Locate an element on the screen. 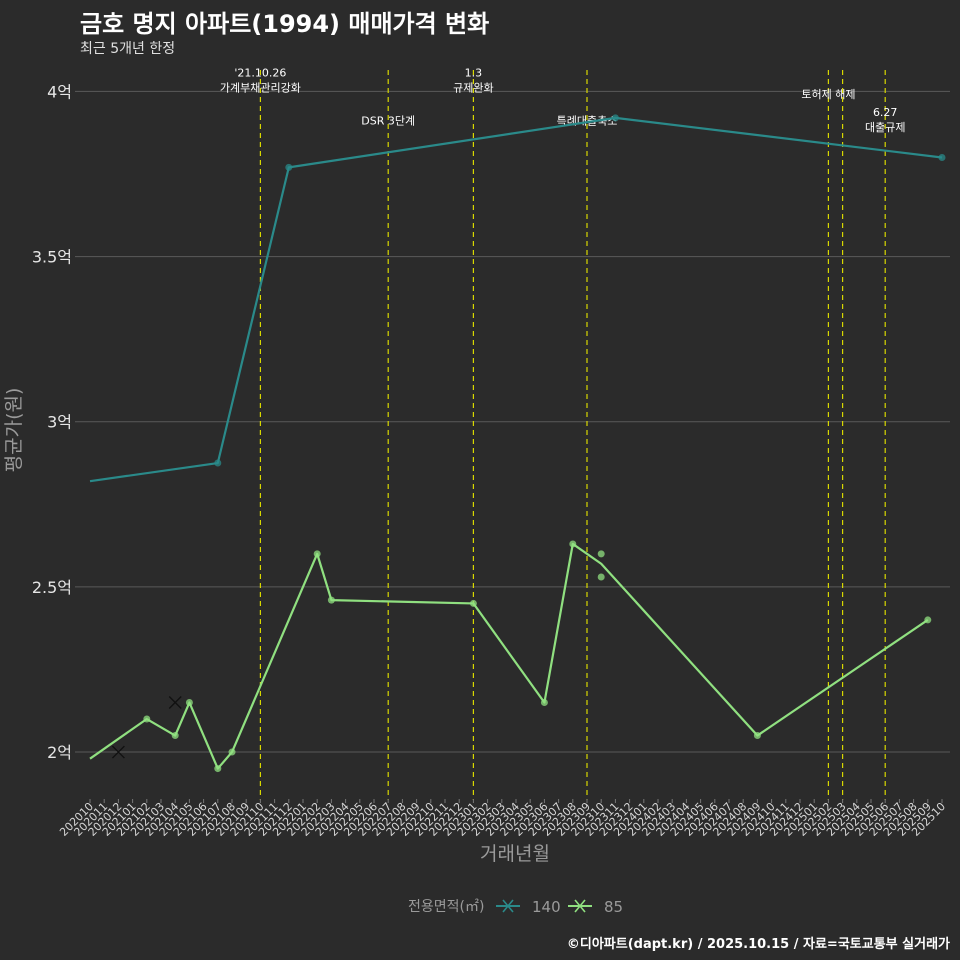  legend-item-140: 140 is located at coordinates (528, 907).